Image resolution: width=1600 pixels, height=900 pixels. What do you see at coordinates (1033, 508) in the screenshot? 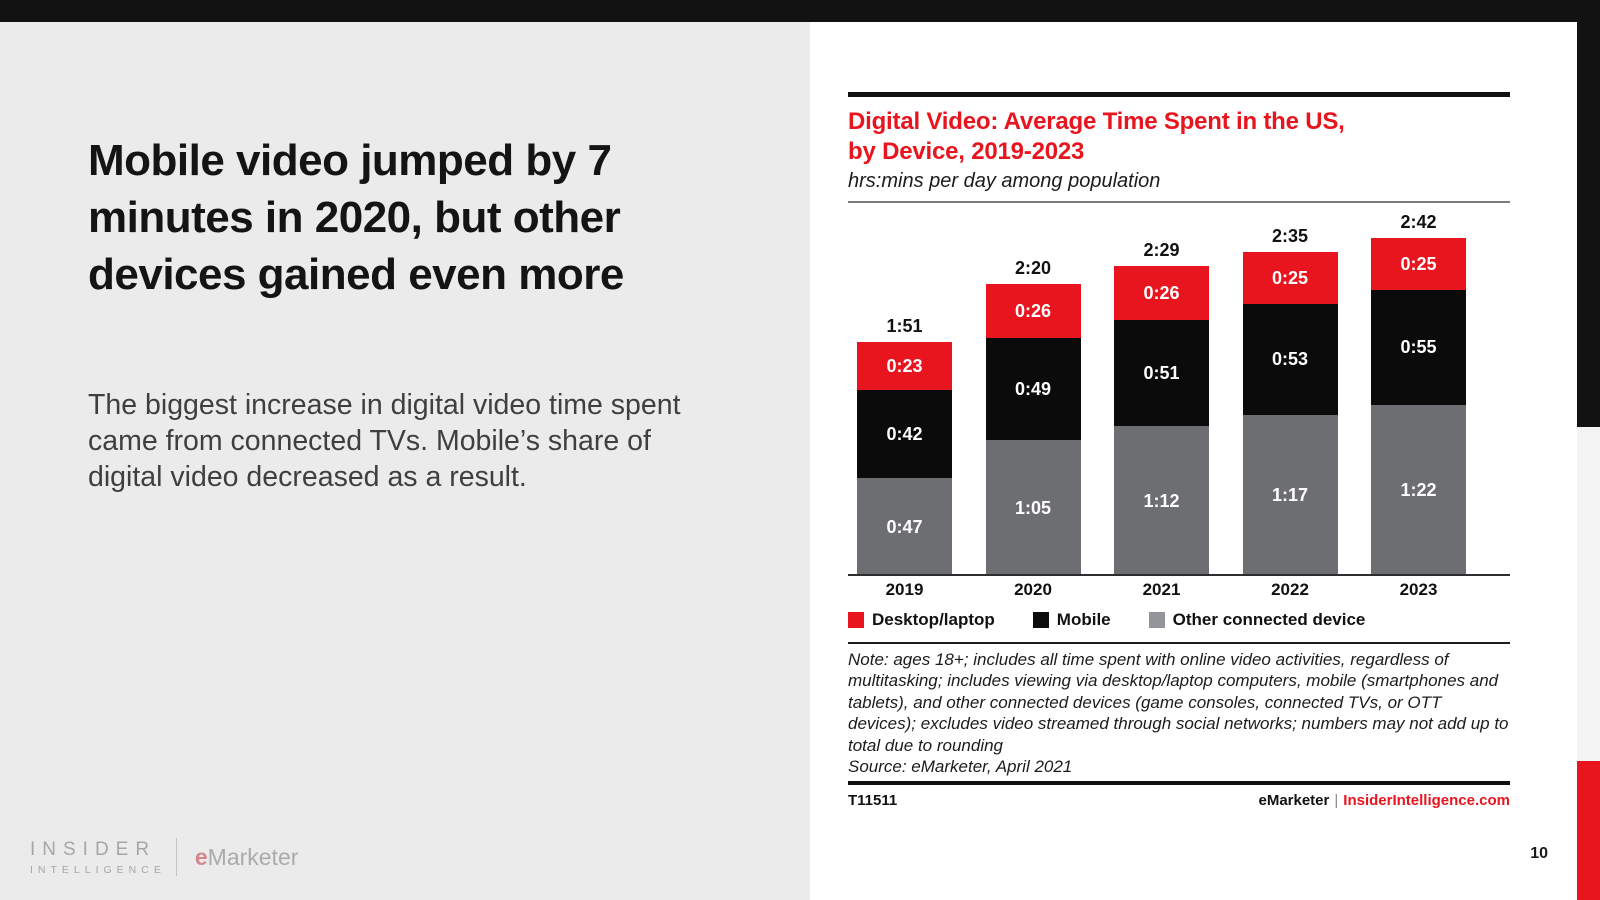
I see `bar-segment: 1:05` at bounding box center [1033, 508].